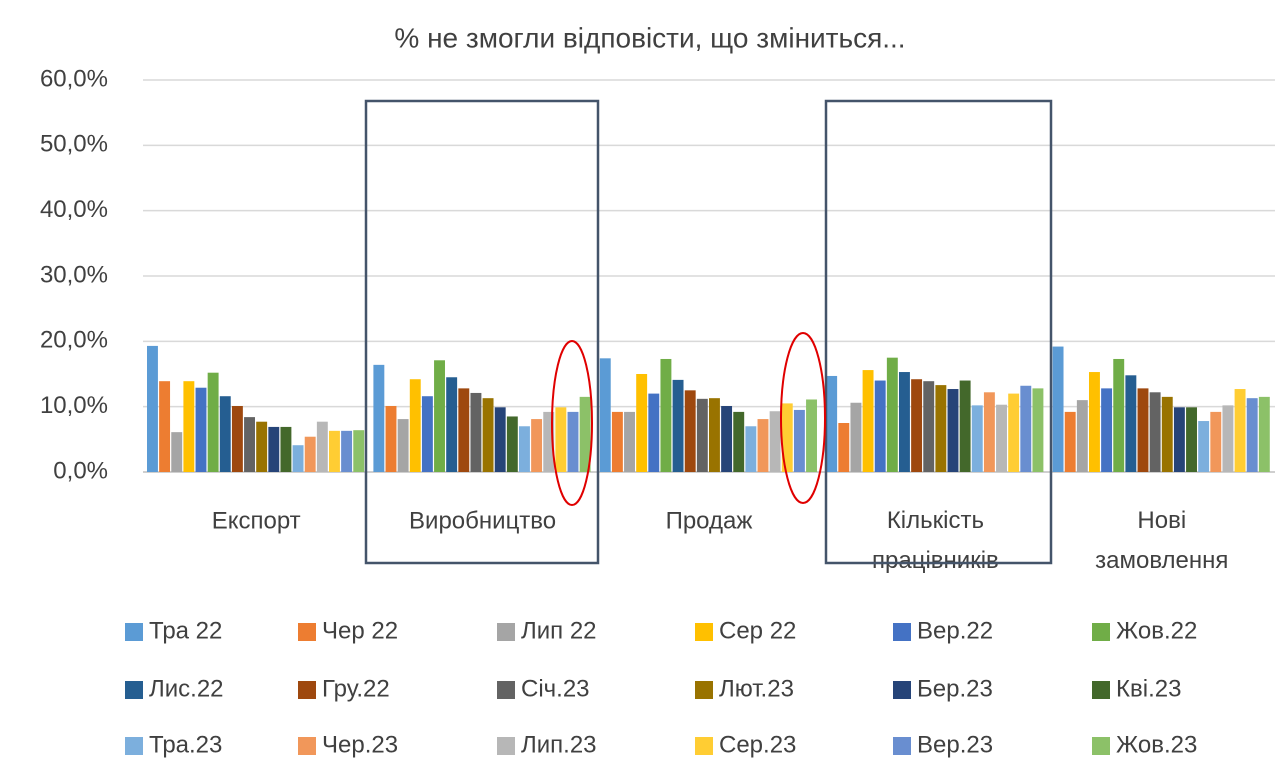 The image size is (1281, 759). I want to click on legend-label: Вер.23, so click(955, 744).